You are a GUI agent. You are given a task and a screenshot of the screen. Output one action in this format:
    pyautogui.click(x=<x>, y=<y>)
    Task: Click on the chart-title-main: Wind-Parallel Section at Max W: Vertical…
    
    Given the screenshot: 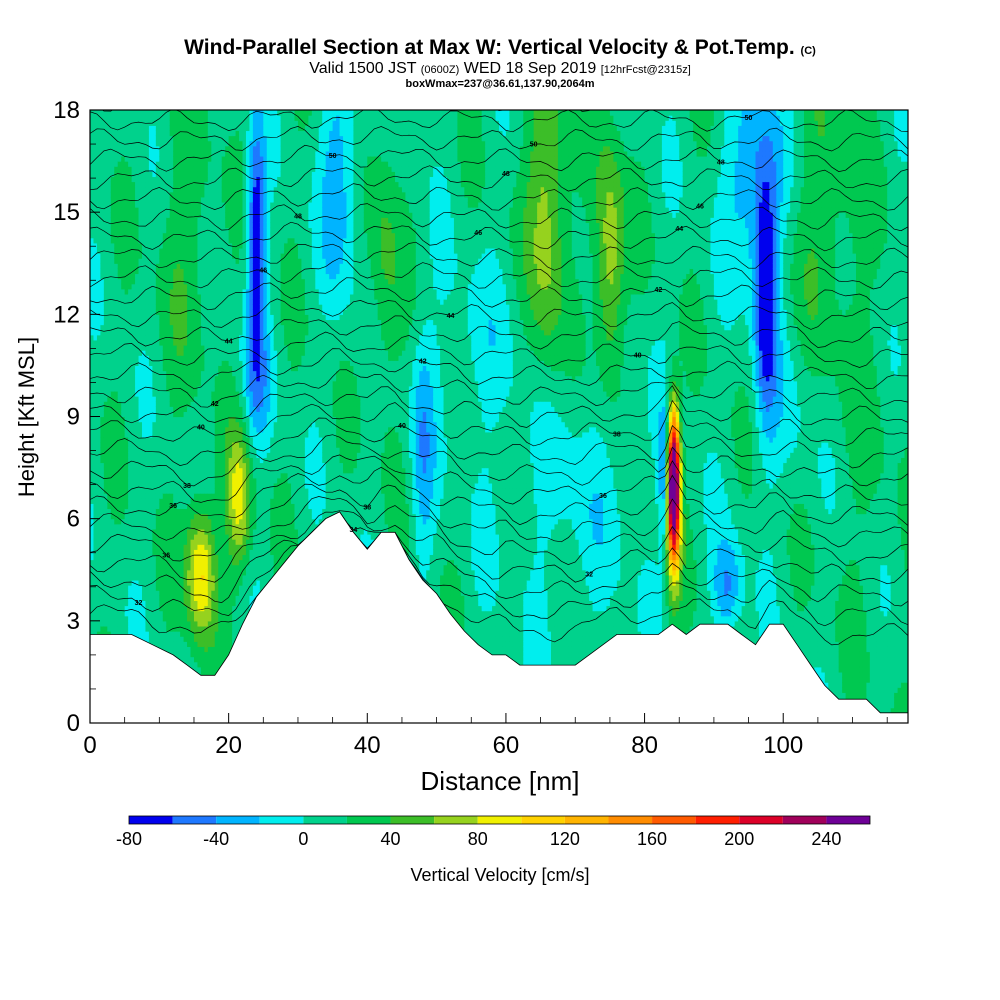 What is the action you would take?
    pyautogui.click(x=489, y=47)
    